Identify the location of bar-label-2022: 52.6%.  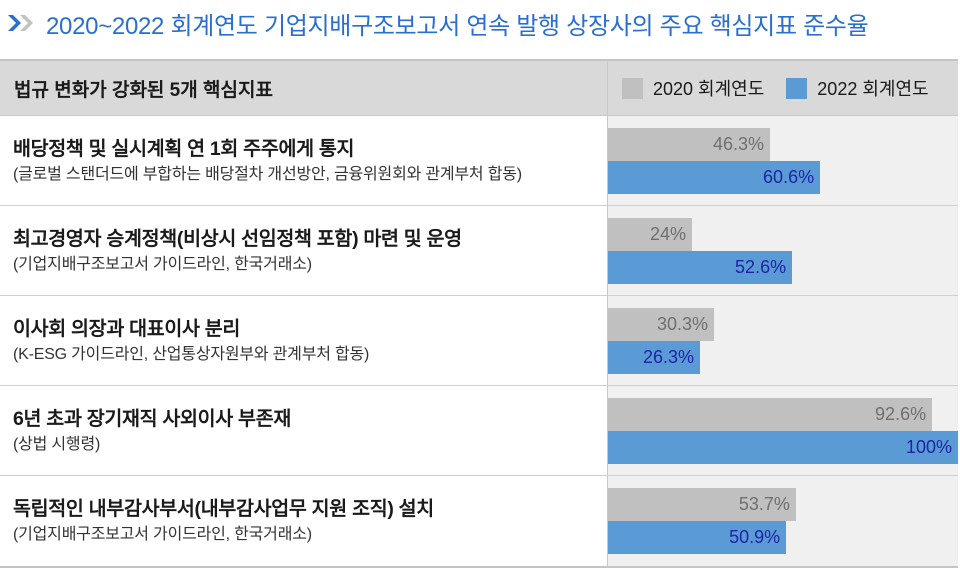
(761, 267).